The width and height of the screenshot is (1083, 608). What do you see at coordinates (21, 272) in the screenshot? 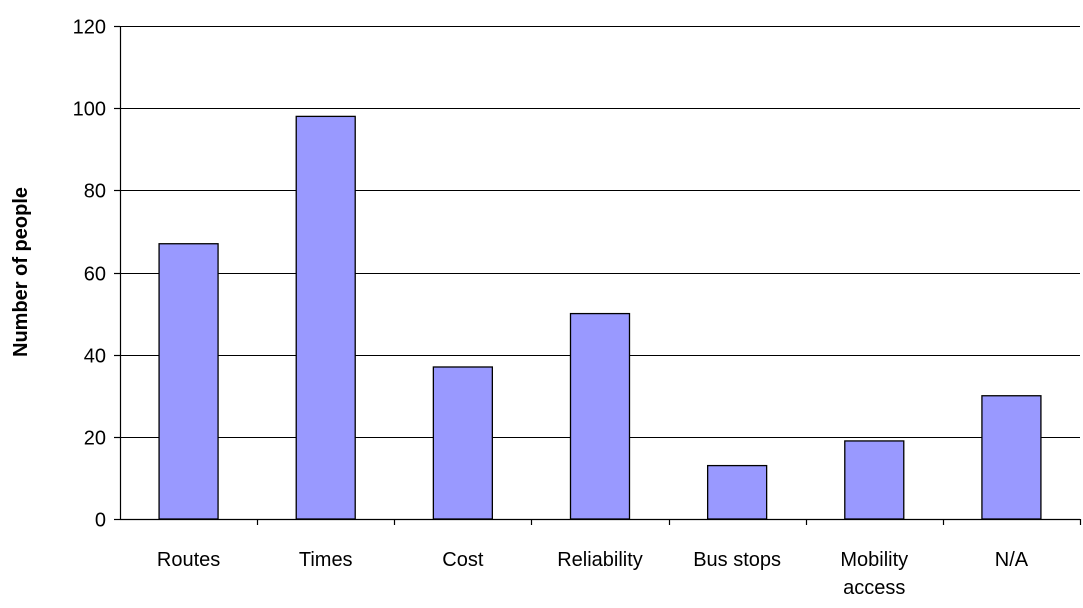
I see `y-axis-title: Number of people` at bounding box center [21, 272].